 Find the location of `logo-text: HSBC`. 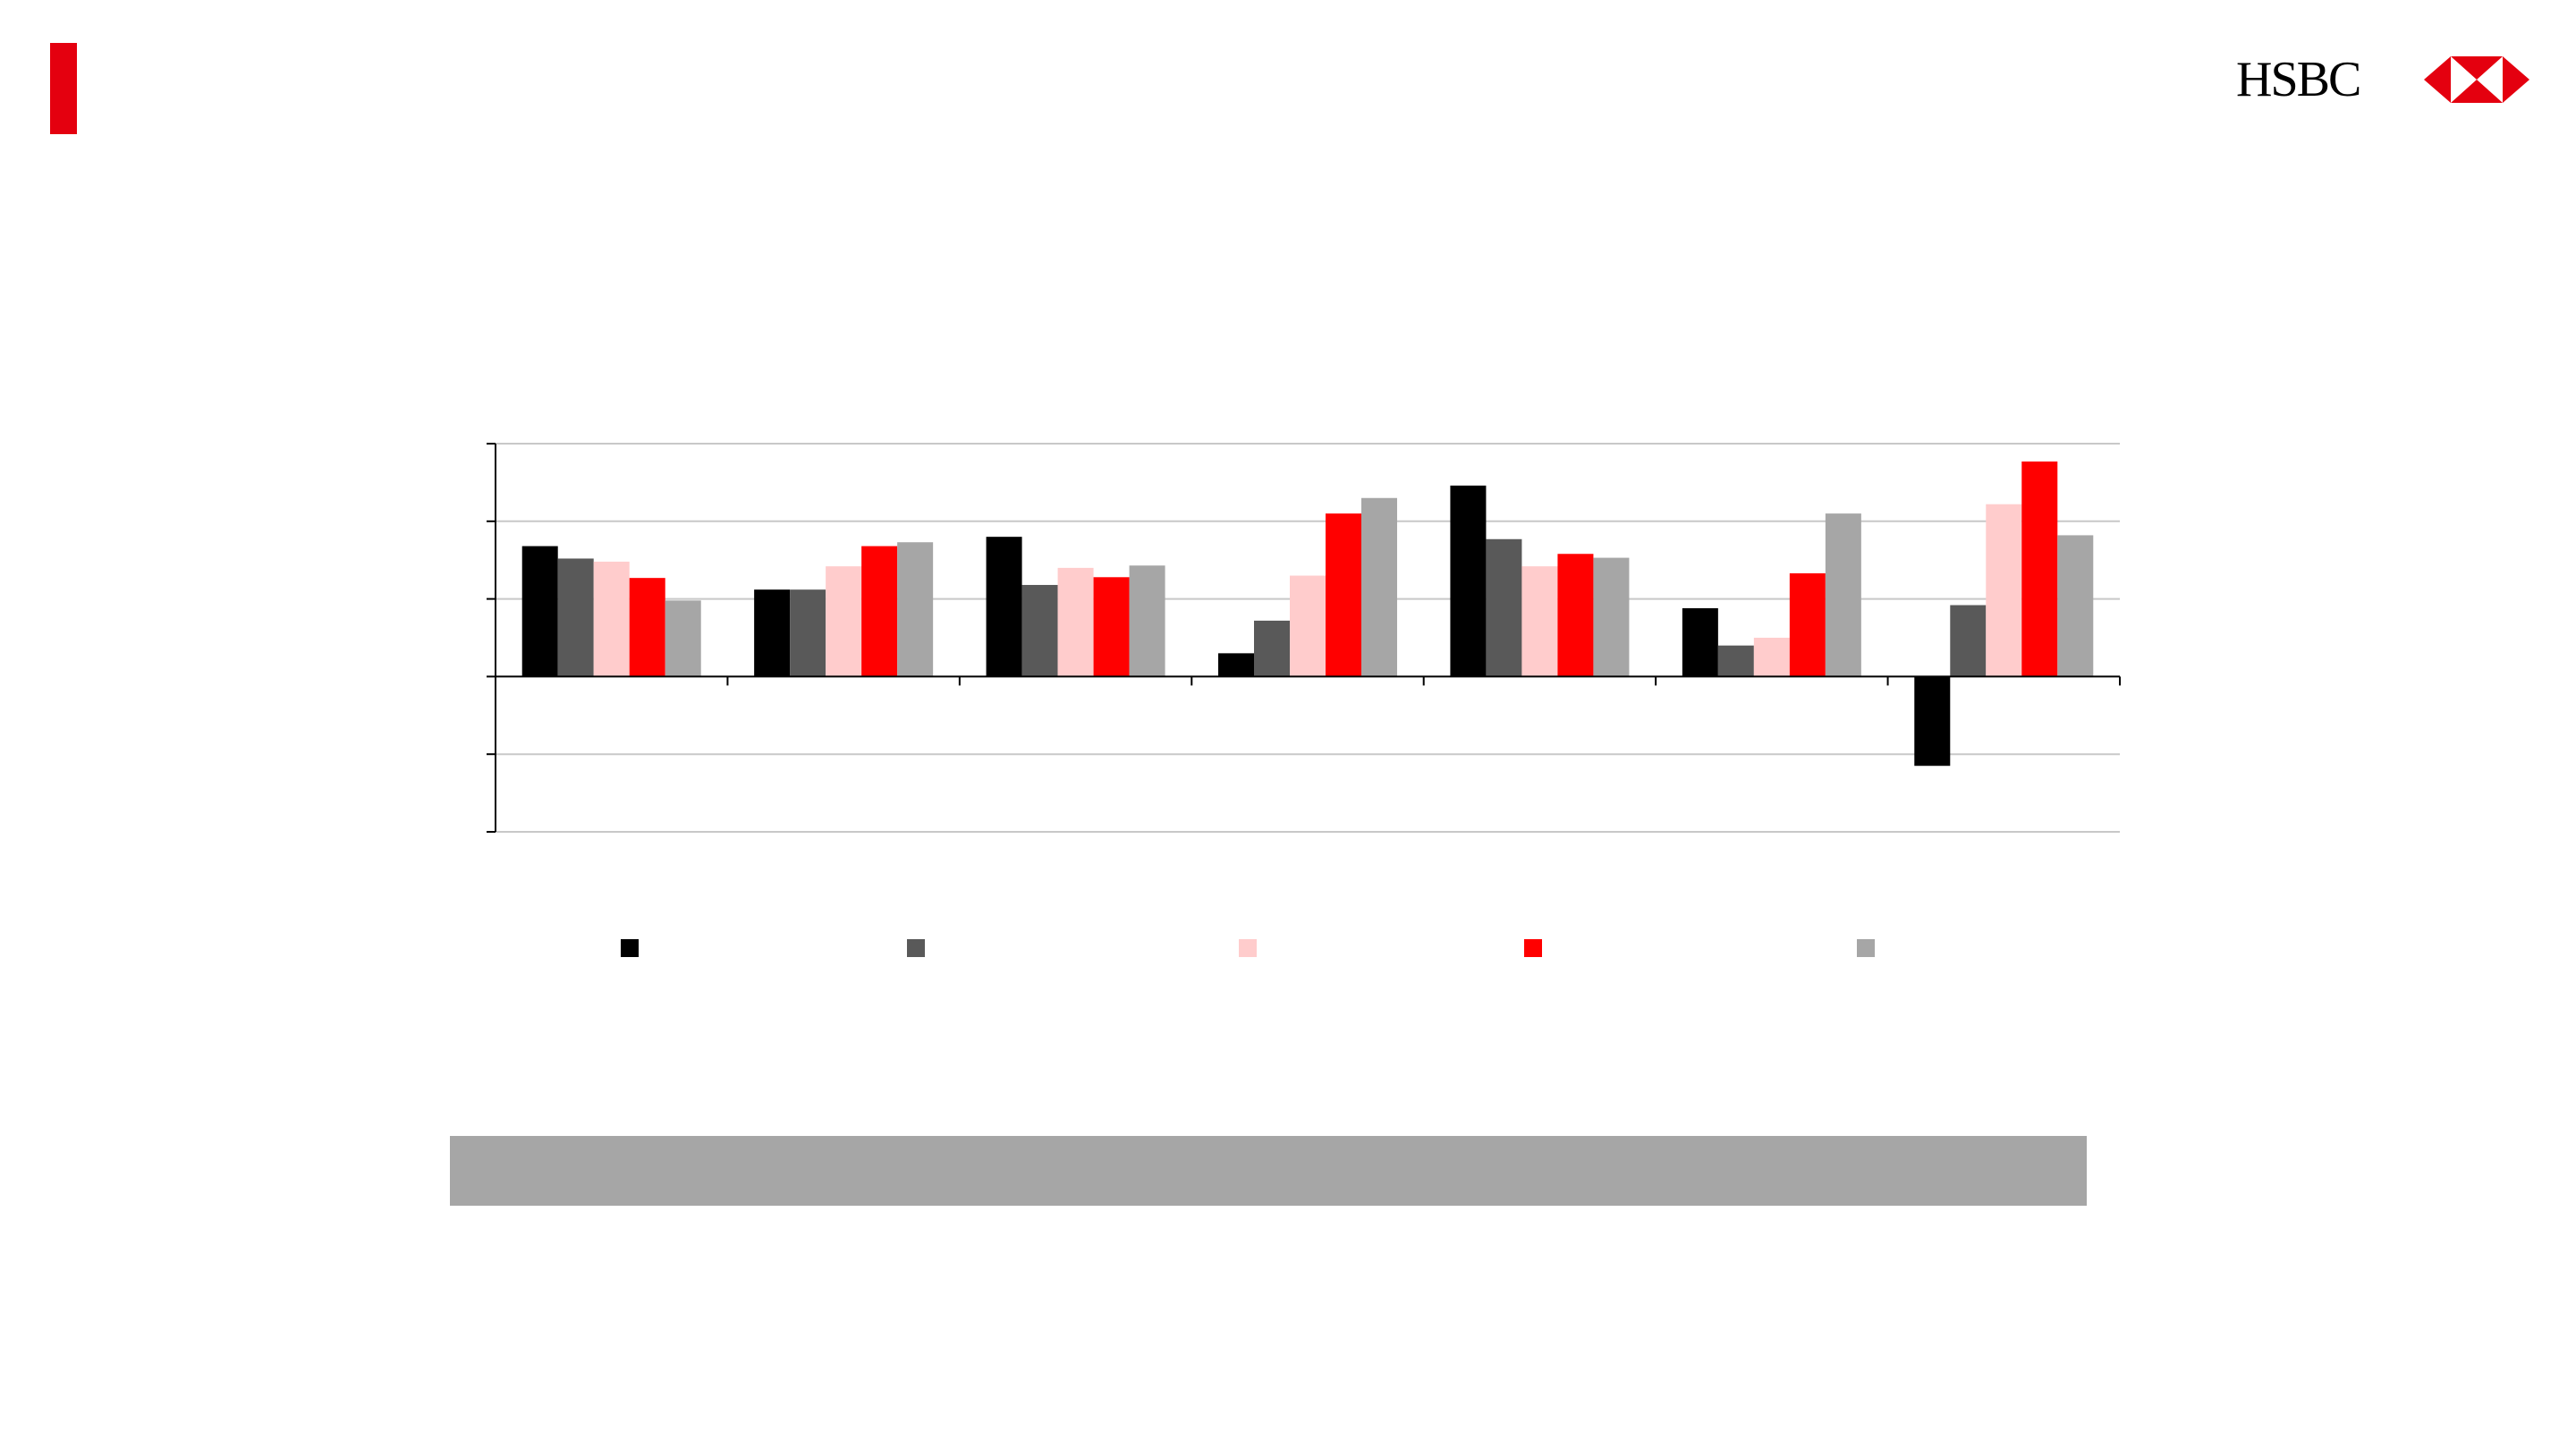

logo-text: HSBC is located at coordinates (2298, 79).